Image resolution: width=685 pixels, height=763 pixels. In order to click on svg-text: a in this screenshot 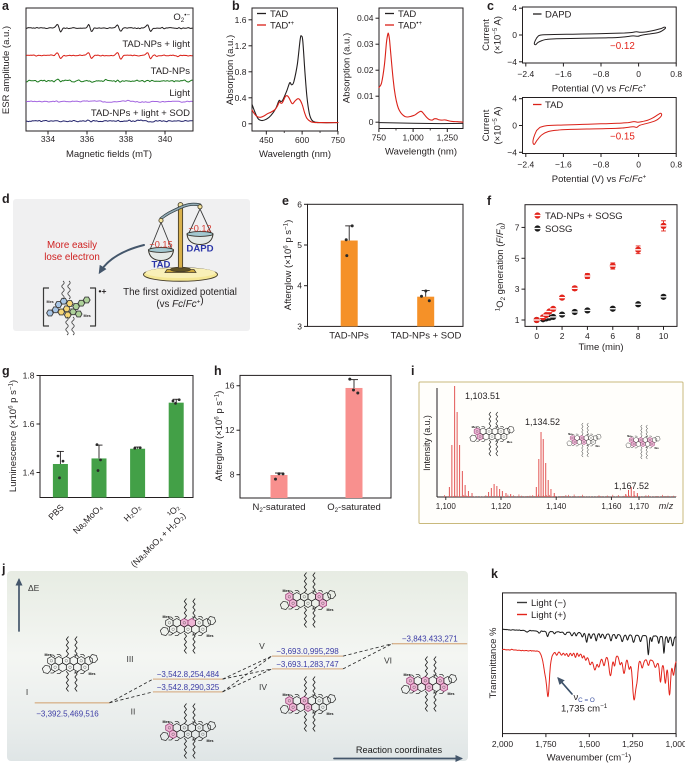, I will do `click(6, 6)`.